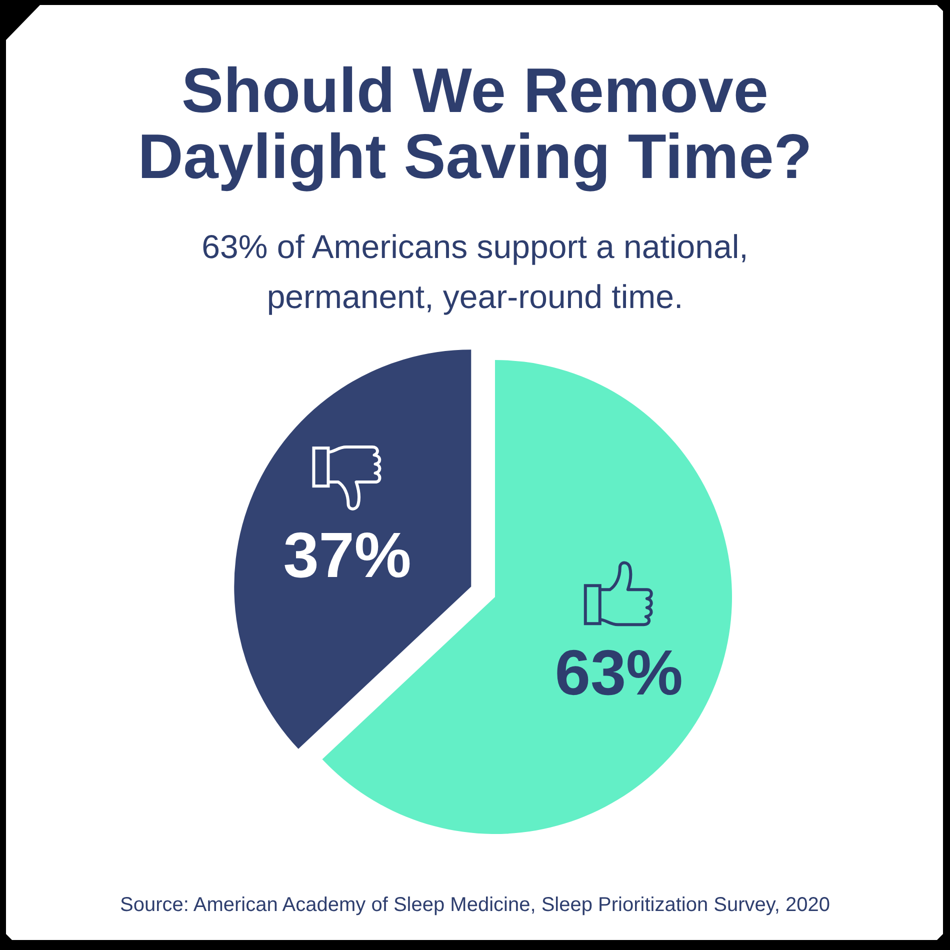 The width and height of the screenshot is (950, 950). I want to click on source-note: Source: American Academy of Sleep Medicine, Sleep Prioritization Survey, 2020, so click(475, 905).